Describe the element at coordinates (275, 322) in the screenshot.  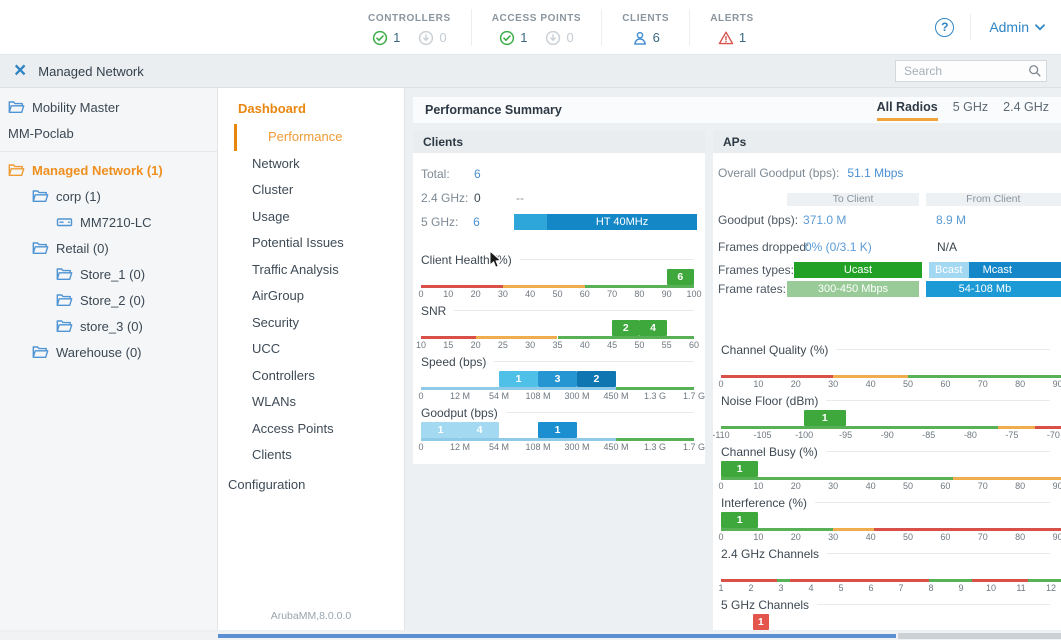
I see `nav-item-security: Security` at that location.